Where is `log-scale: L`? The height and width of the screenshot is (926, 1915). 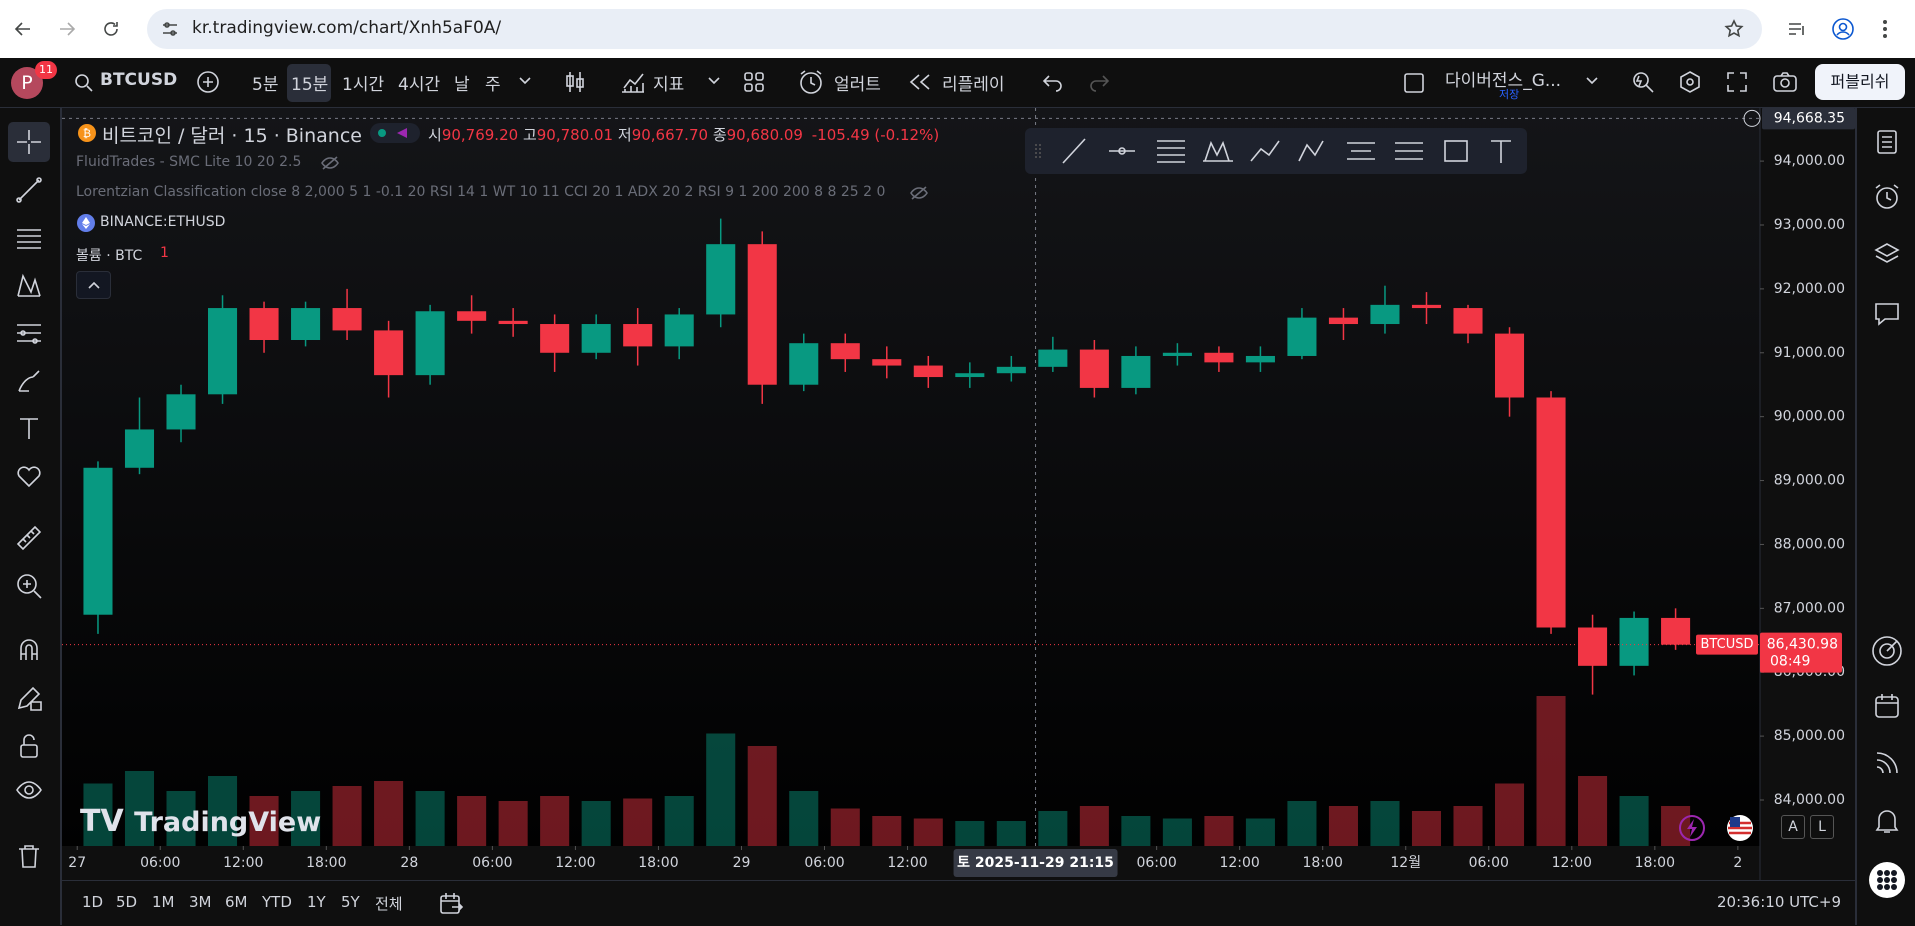
log-scale: L is located at coordinates (1822, 827).